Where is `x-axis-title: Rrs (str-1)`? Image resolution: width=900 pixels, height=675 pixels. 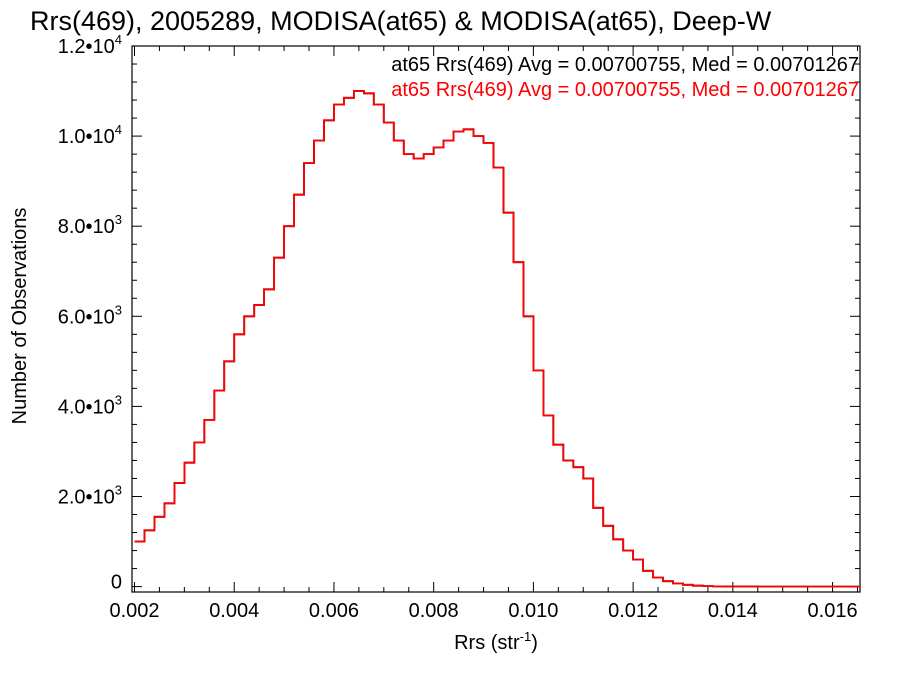
x-axis-title: Rrs (str-1) is located at coordinates (496, 641).